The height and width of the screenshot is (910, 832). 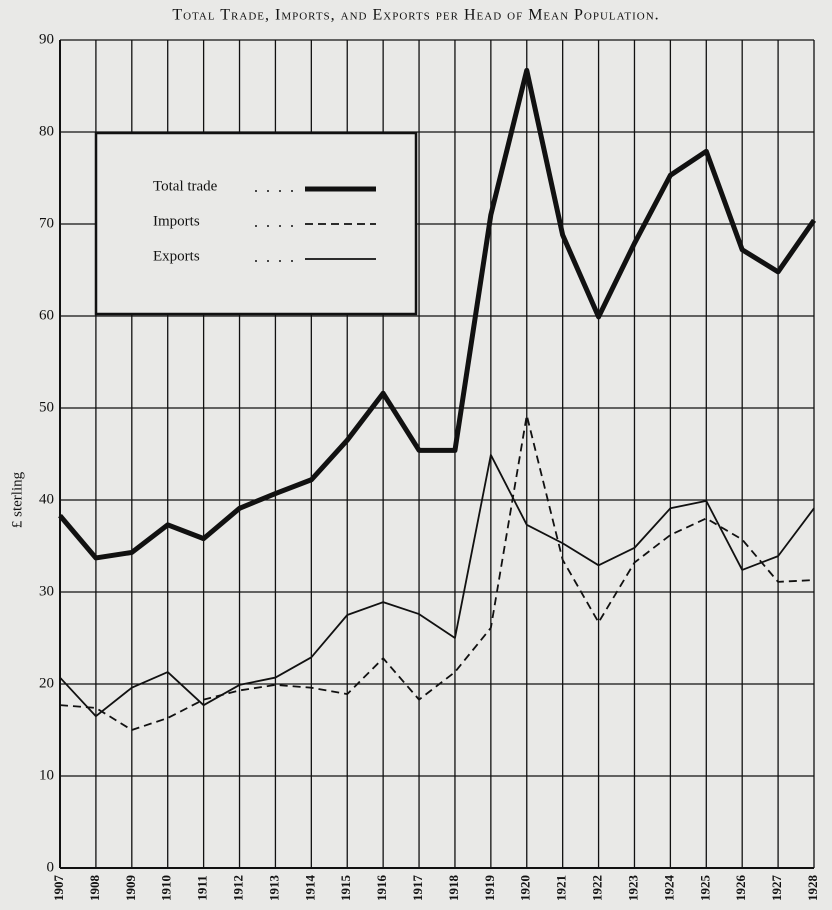 I want to click on x-tick-label: 1921, so click(x=561, y=888).